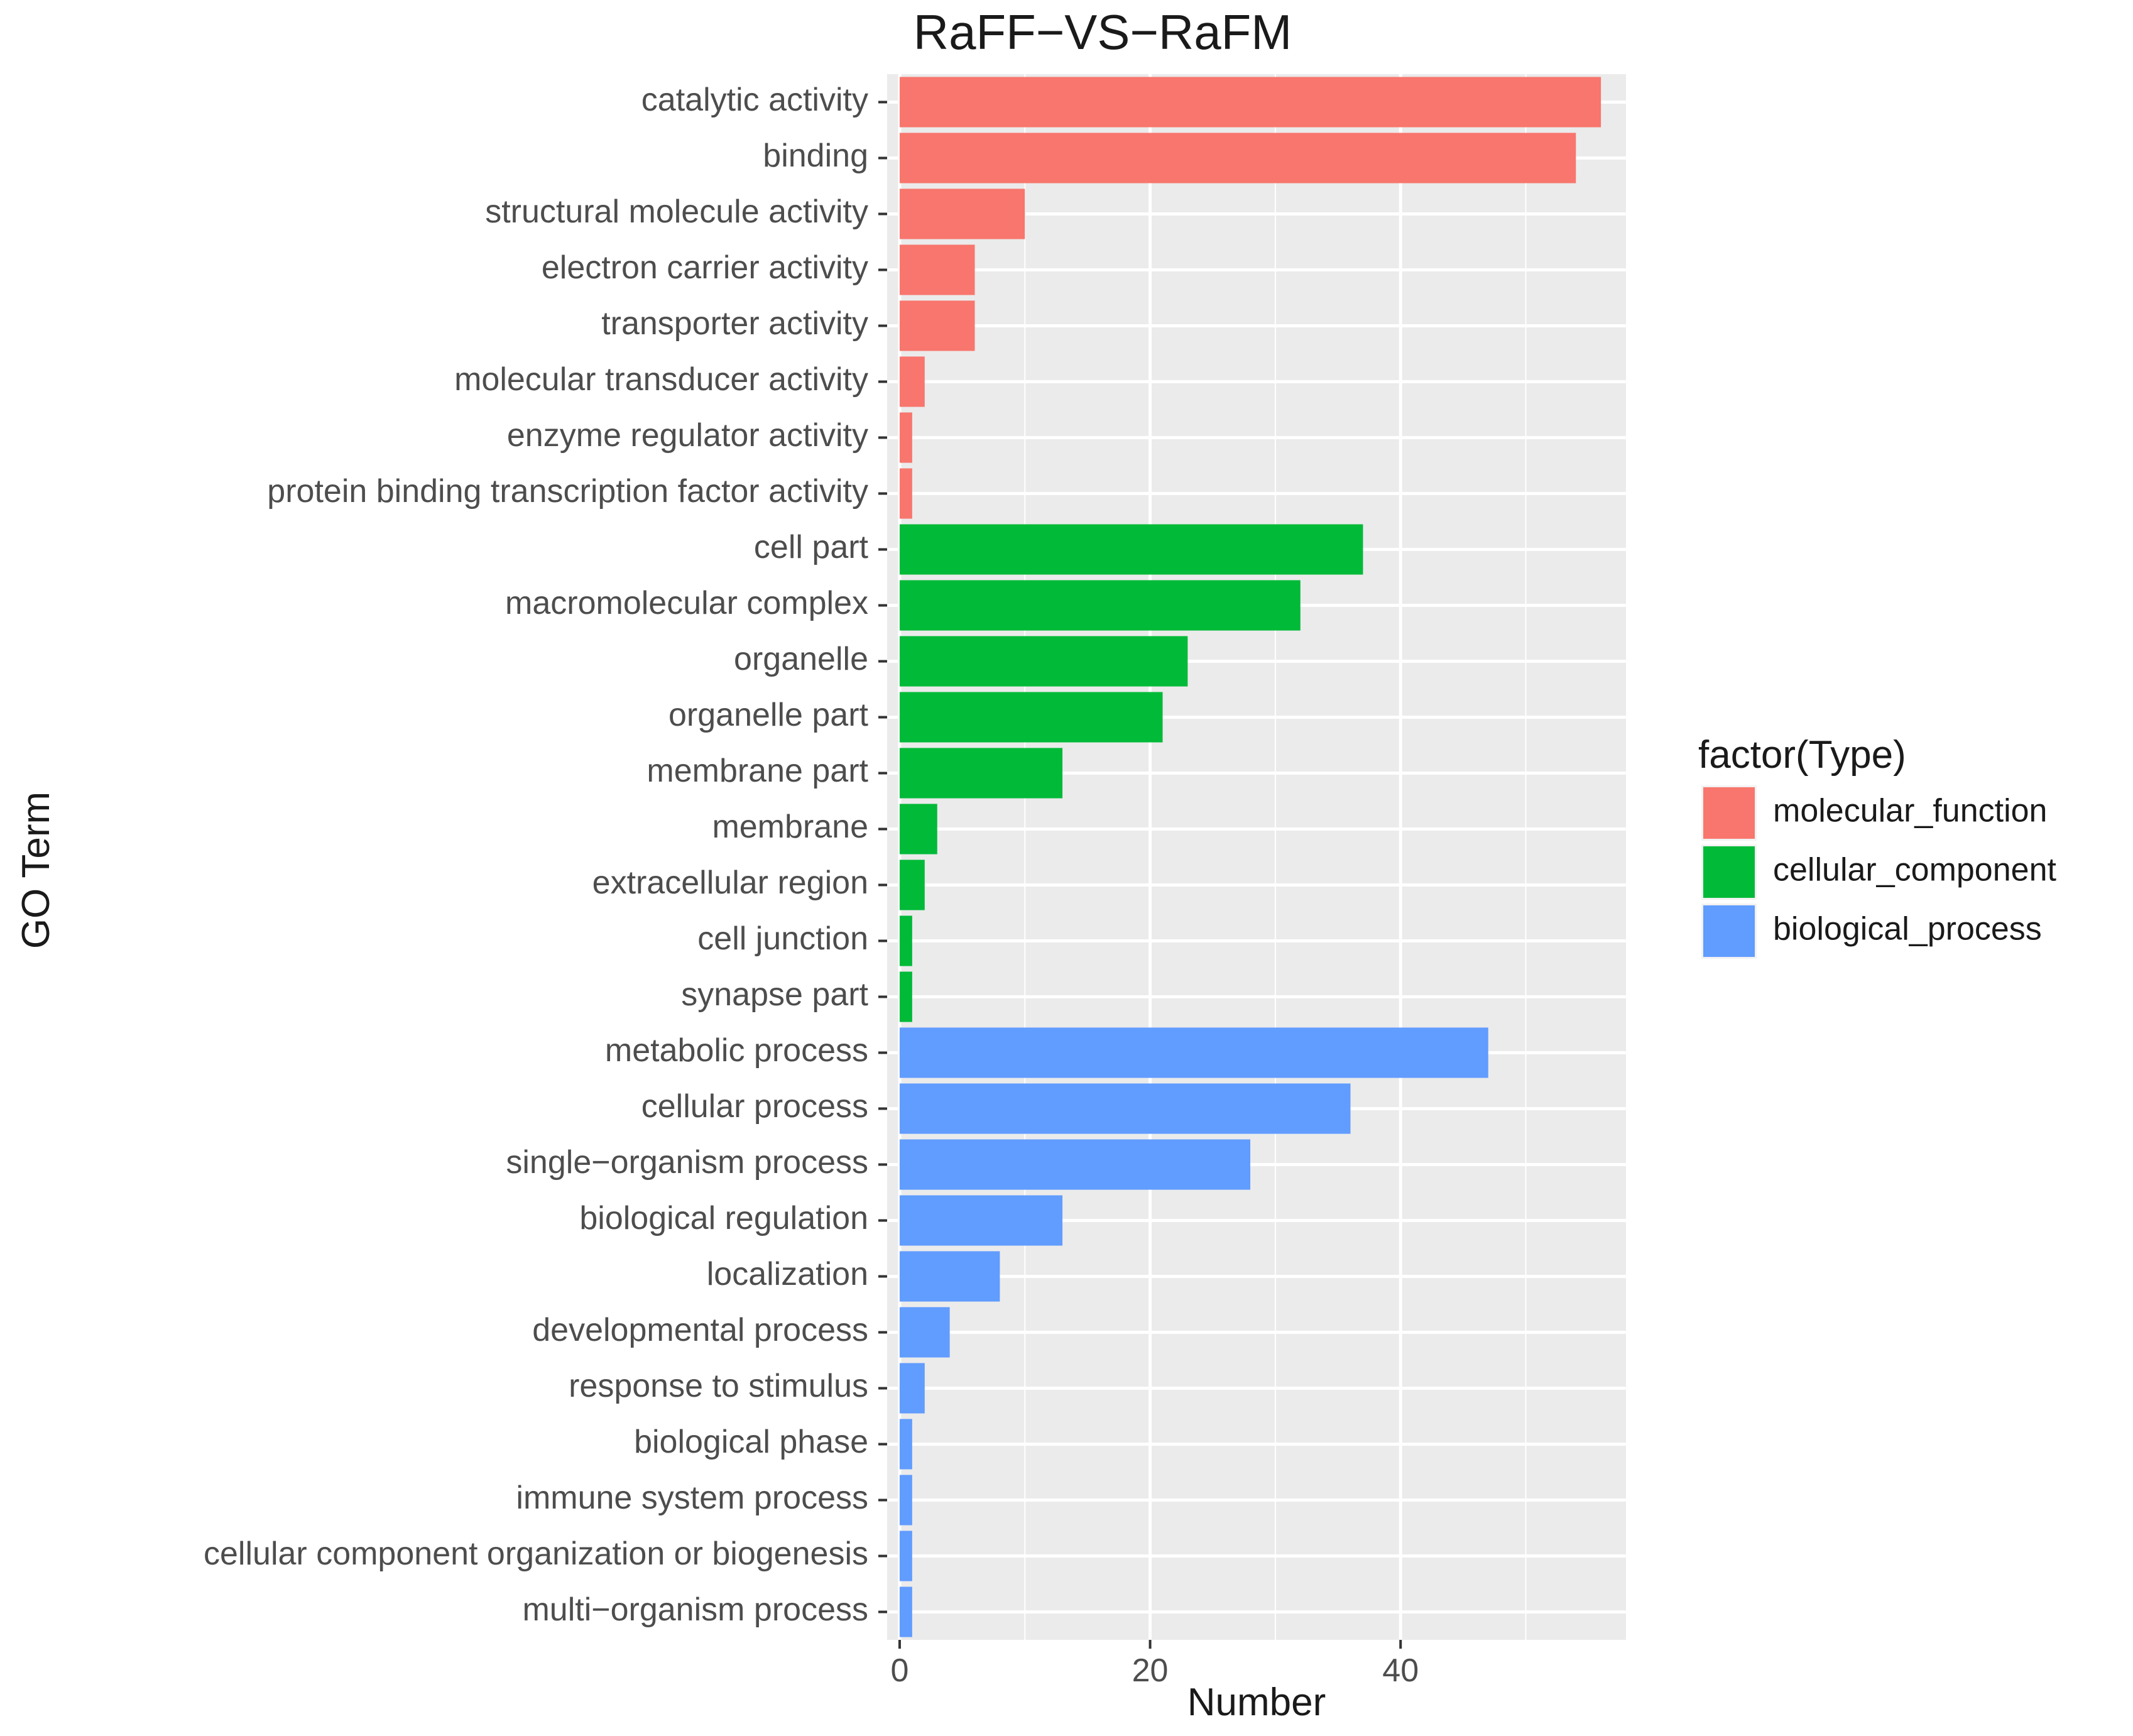  I want to click on y-tick-label: localization, so click(787, 1274).